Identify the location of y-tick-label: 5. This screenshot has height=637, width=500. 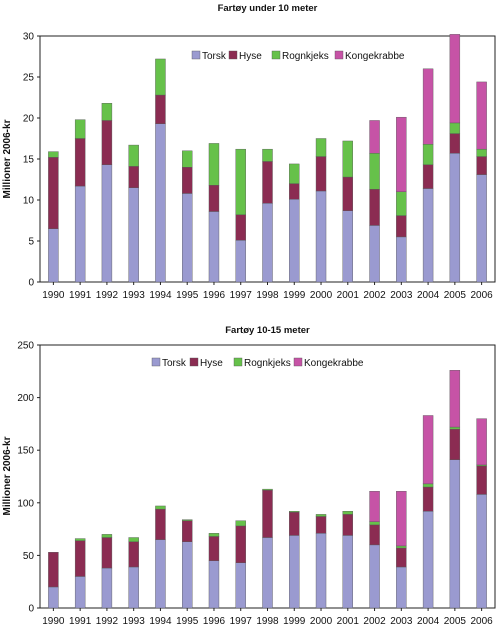
(31, 242).